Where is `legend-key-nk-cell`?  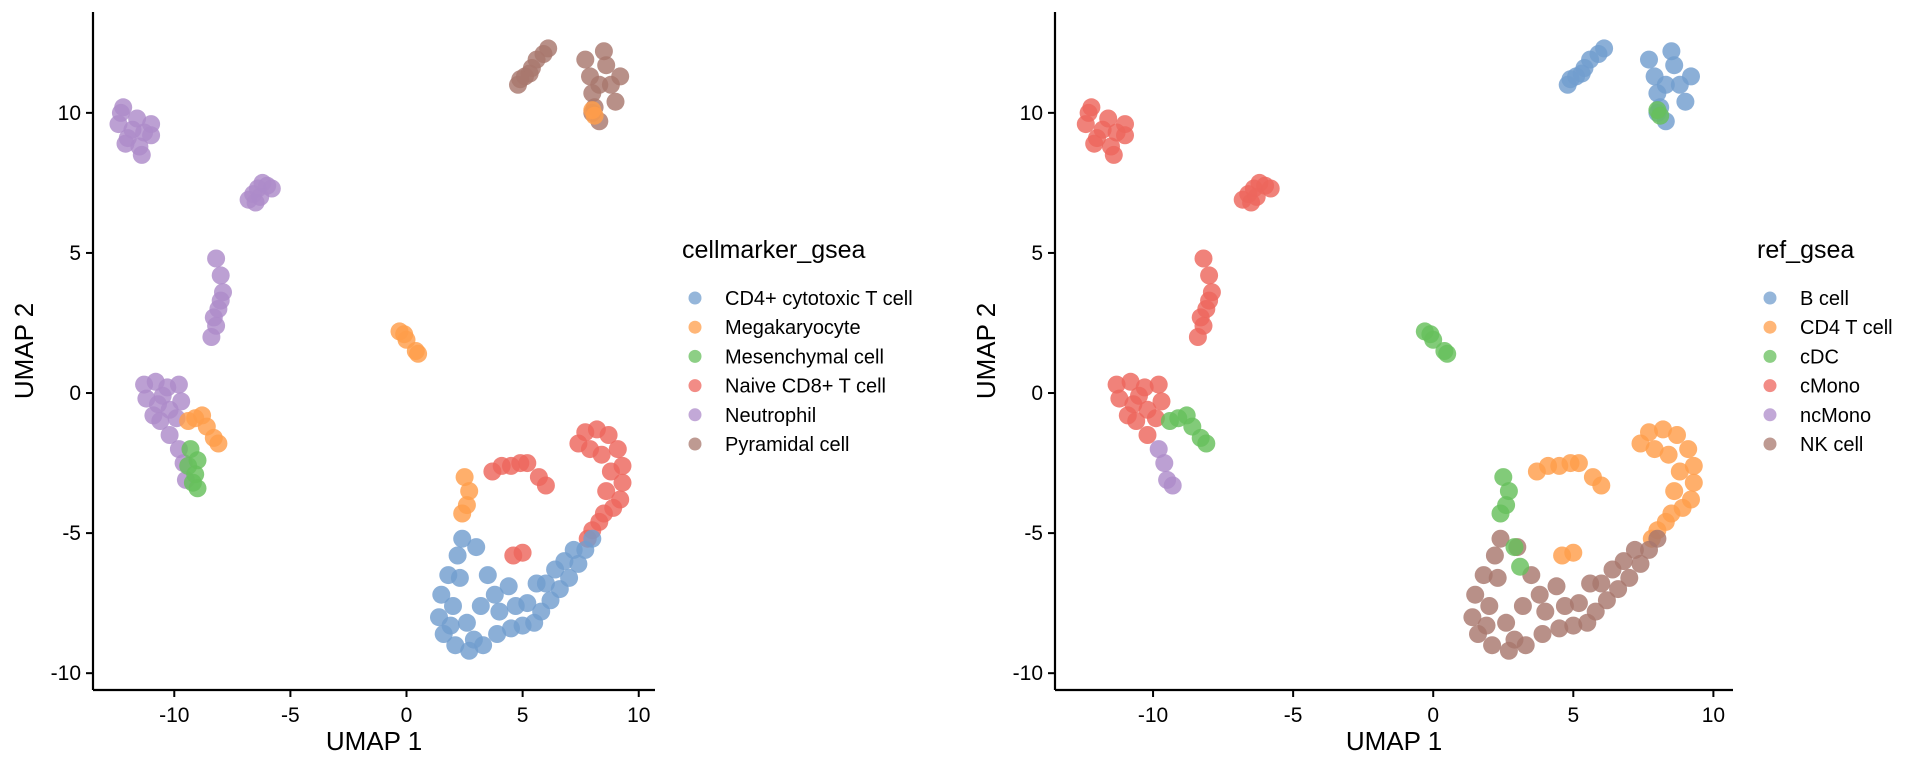
legend-key-nk-cell is located at coordinates (1770, 444).